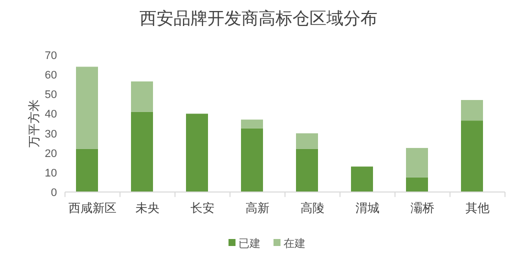  Describe the element at coordinates (50, 95) in the screenshot. I see `y-tick-label: 50` at that location.